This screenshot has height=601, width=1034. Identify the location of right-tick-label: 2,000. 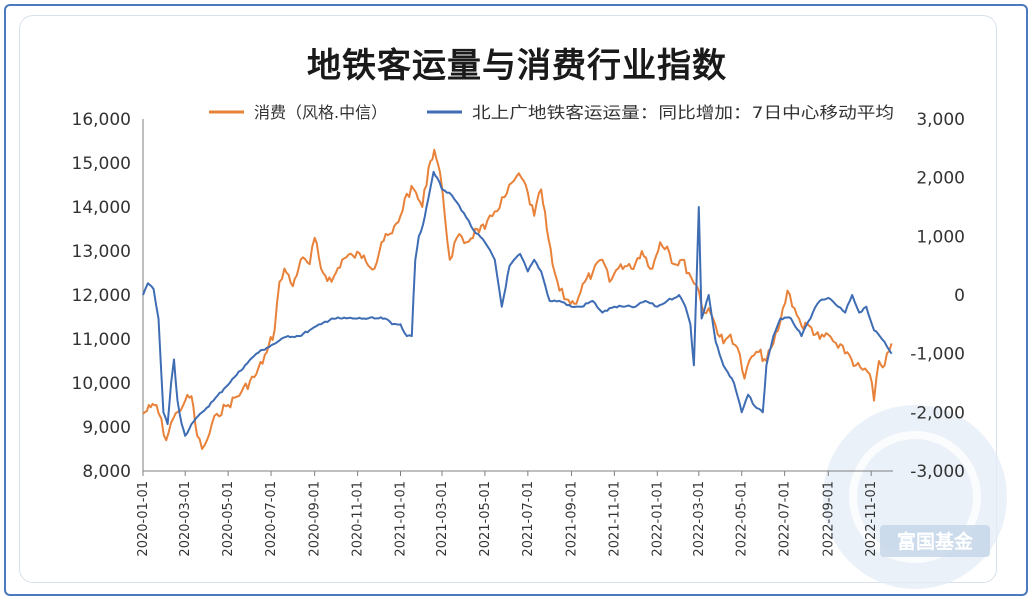
(940, 179).